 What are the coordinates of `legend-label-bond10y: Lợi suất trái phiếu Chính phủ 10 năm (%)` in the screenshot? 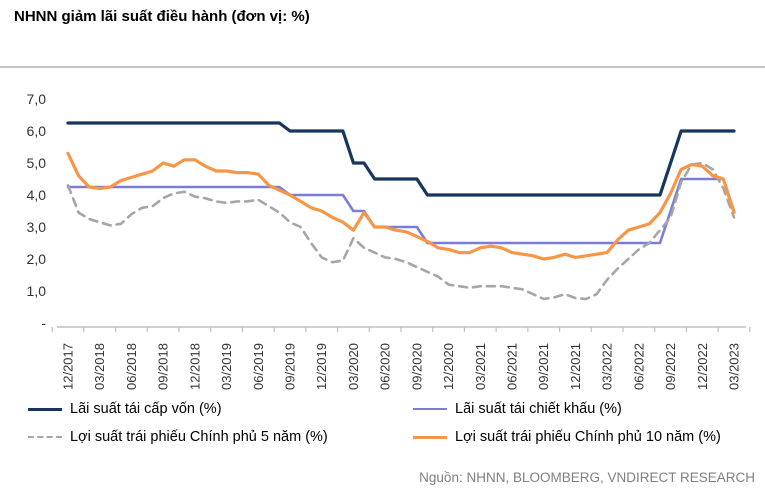 It's located at (588, 437).